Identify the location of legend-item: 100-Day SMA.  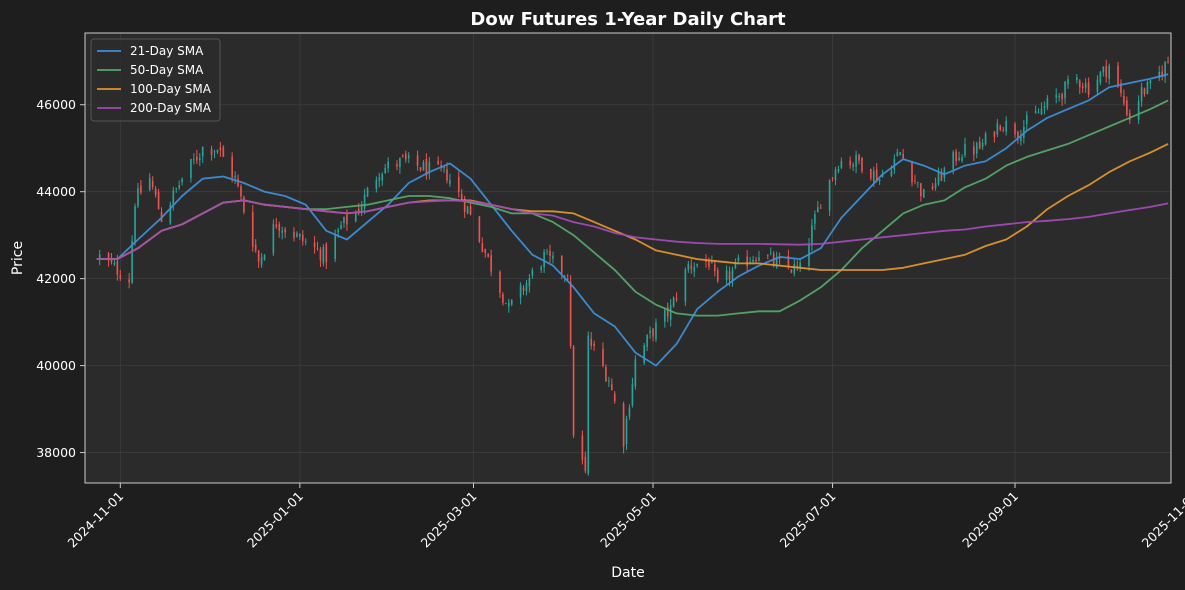
(154, 89).